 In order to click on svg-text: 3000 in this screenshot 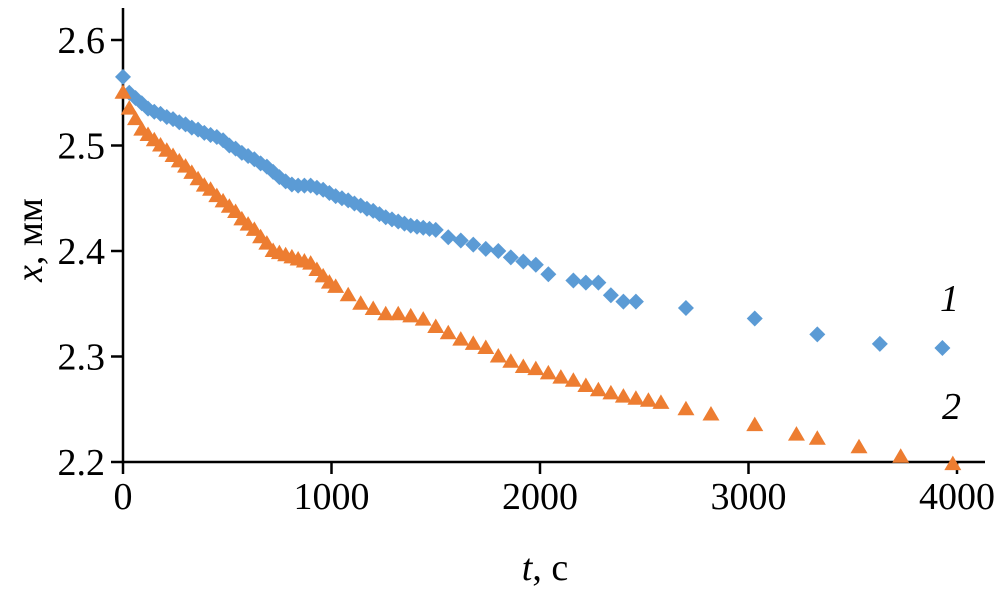, I will do `click(749, 497)`.